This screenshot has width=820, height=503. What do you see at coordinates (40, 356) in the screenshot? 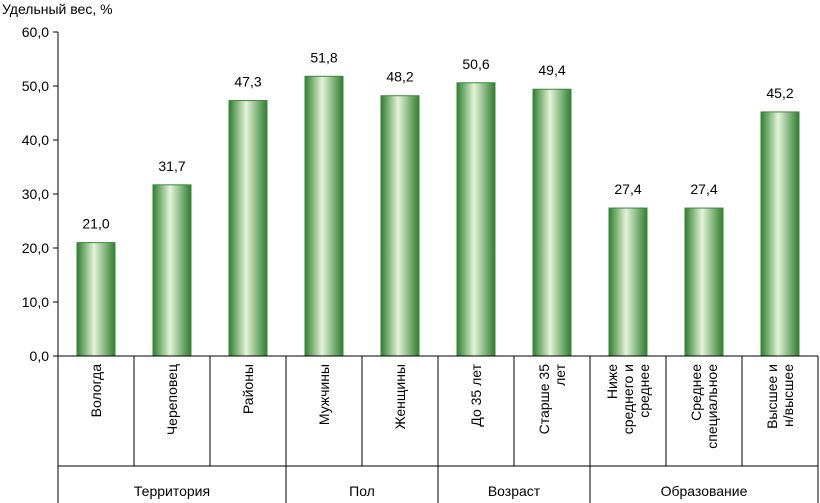
I see `y-tick-label: 0,0` at bounding box center [40, 356].